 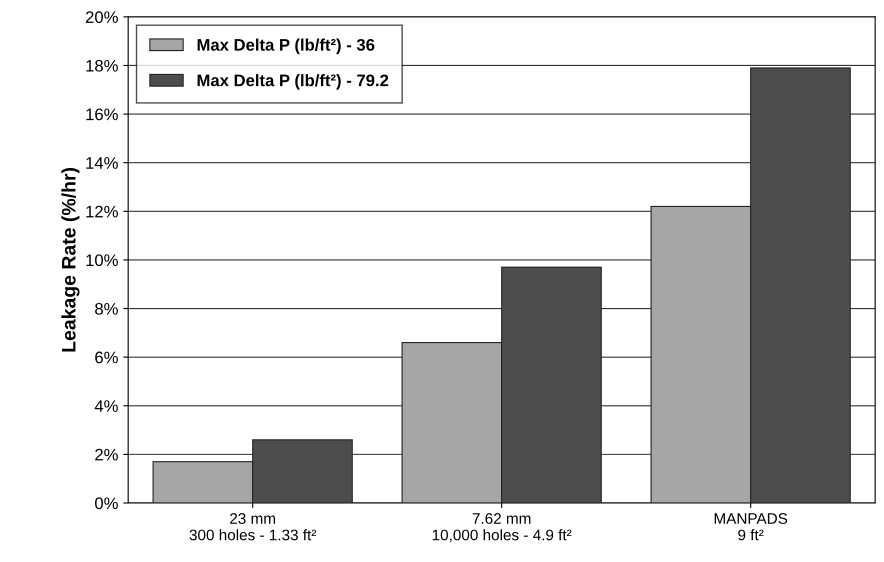 What do you see at coordinates (102, 114) in the screenshot?
I see `y-tick-label: 16%` at bounding box center [102, 114].